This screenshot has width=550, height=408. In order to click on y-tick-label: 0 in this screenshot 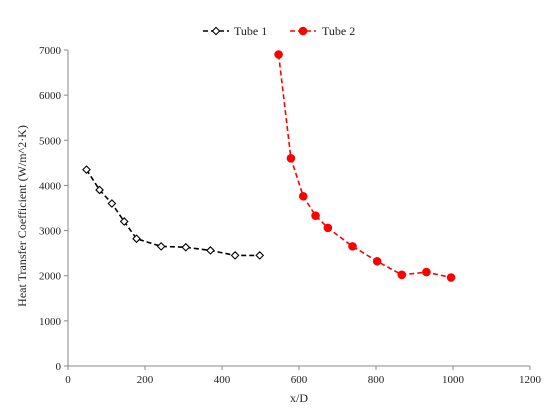, I will do `click(59, 367)`.